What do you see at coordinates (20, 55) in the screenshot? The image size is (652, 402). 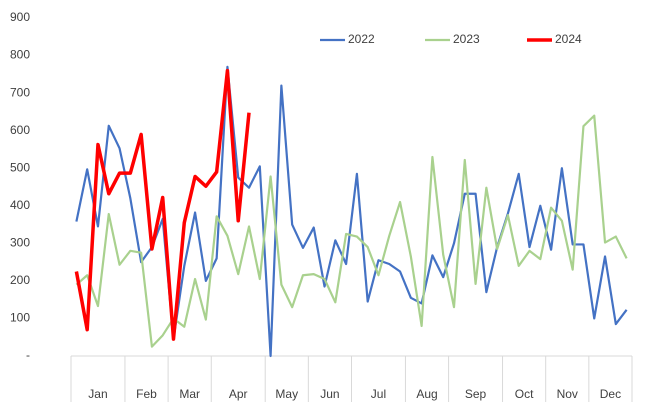 I see `y-tick-label: 800` at bounding box center [20, 55].